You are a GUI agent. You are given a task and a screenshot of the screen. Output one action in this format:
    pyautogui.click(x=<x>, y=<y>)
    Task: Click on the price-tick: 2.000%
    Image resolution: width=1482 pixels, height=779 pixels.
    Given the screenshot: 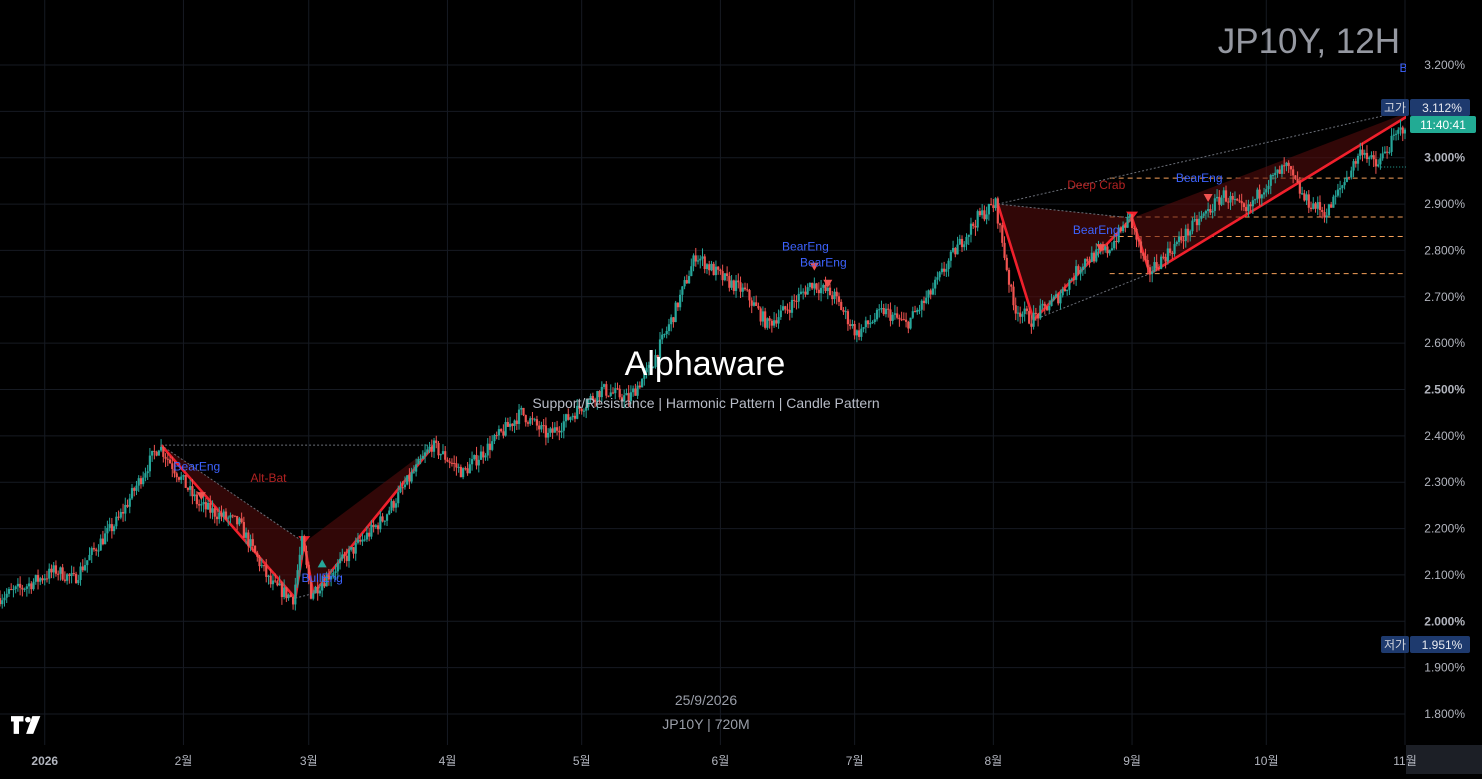 What is the action you would take?
    pyautogui.click(x=1444, y=621)
    